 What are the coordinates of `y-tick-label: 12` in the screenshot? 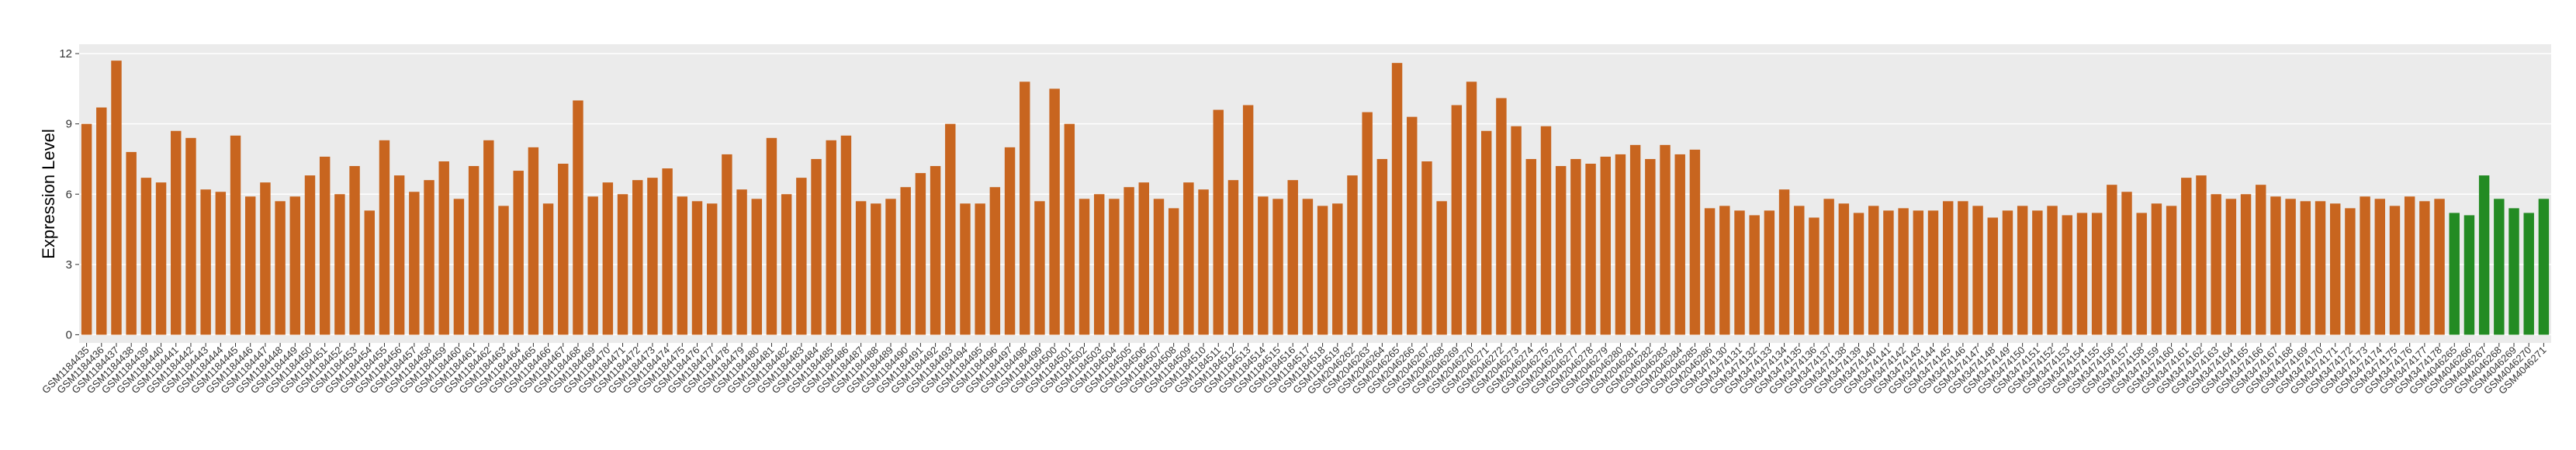 It's located at (65, 54).